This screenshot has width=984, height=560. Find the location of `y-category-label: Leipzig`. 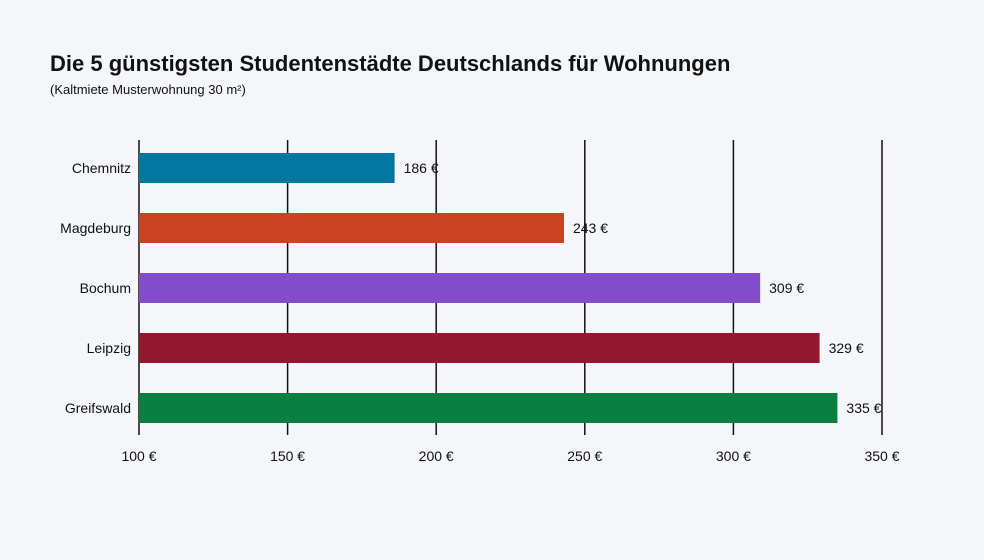

y-category-label: Leipzig is located at coordinates (109, 348).